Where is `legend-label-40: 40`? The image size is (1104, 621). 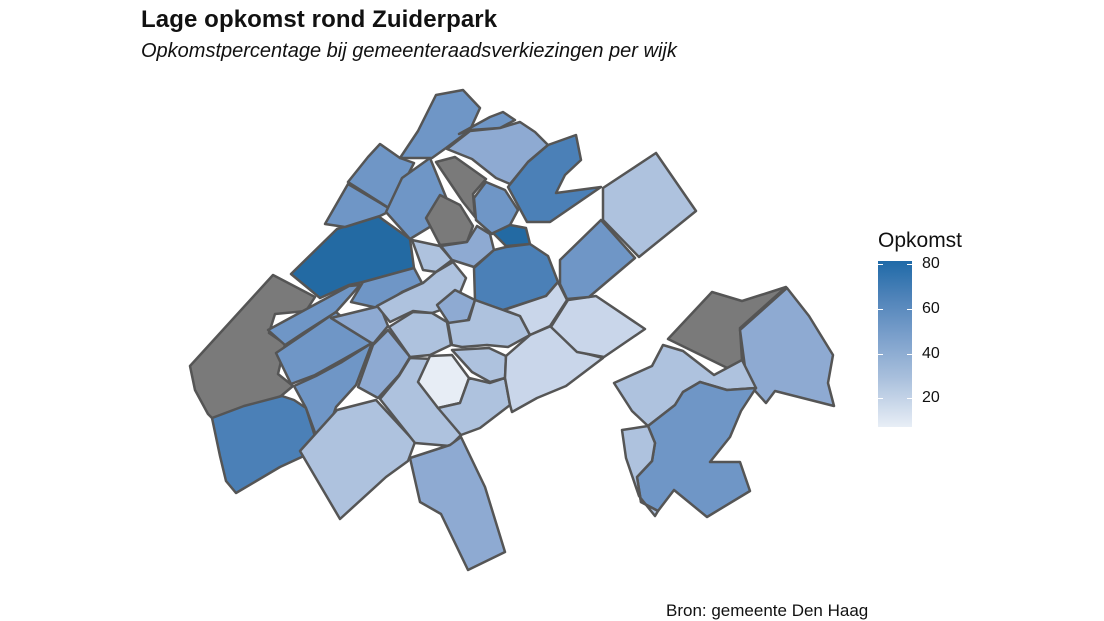
legend-label-40: 40 is located at coordinates (931, 353).